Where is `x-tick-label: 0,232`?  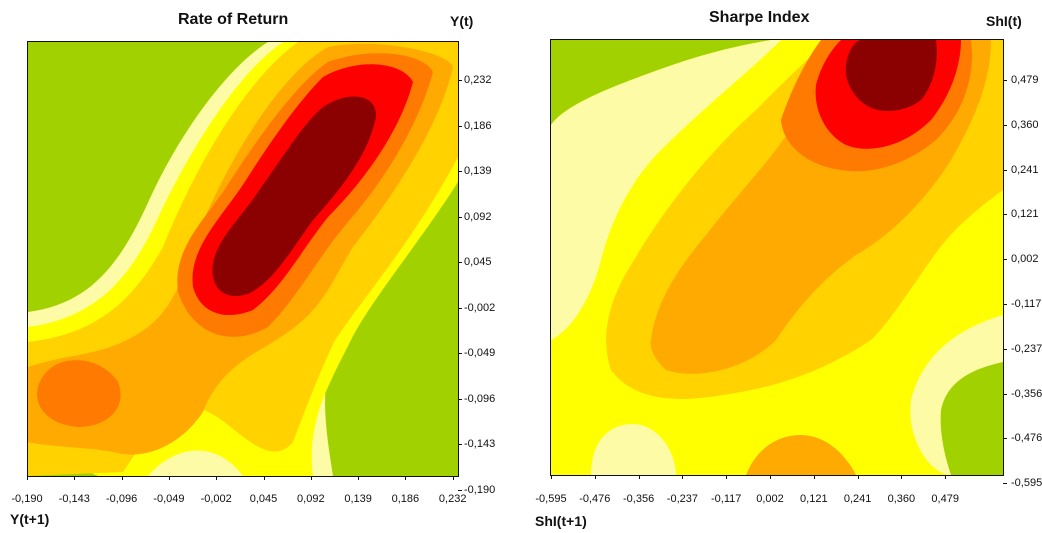
x-tick-label: 0,232 is located at coordinates (452, 499).